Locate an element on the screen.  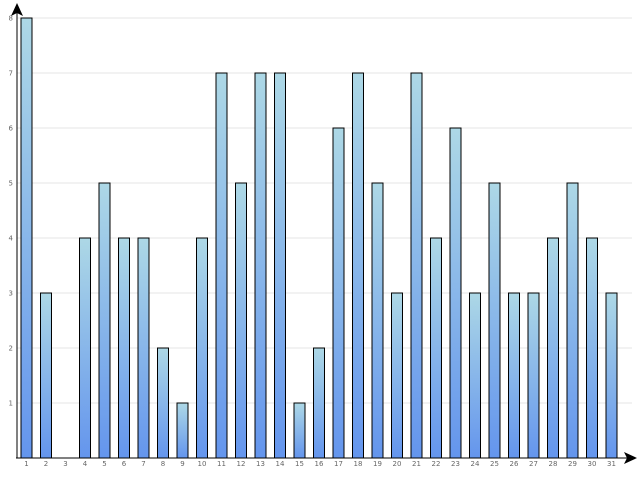
x-tick-label: 20 is located at coordinates (397, 464).